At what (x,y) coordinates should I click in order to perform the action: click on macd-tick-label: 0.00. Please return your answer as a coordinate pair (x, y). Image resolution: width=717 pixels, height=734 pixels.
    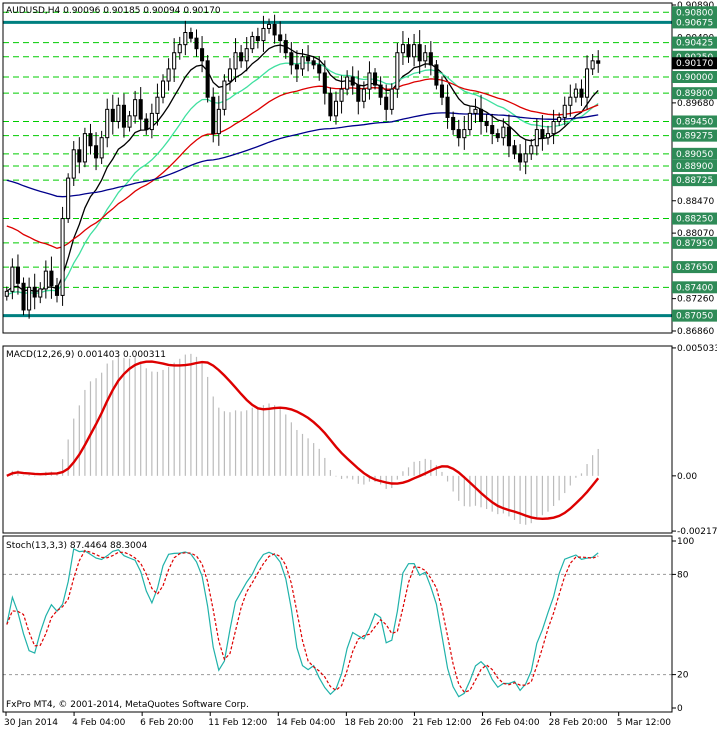
    Looking at the image, I should click on (687, 477).